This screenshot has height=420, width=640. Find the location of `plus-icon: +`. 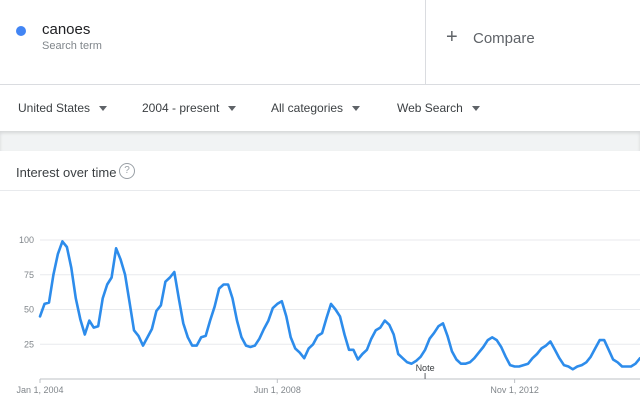

plus-icon: + is located at coordinates (452, 37).